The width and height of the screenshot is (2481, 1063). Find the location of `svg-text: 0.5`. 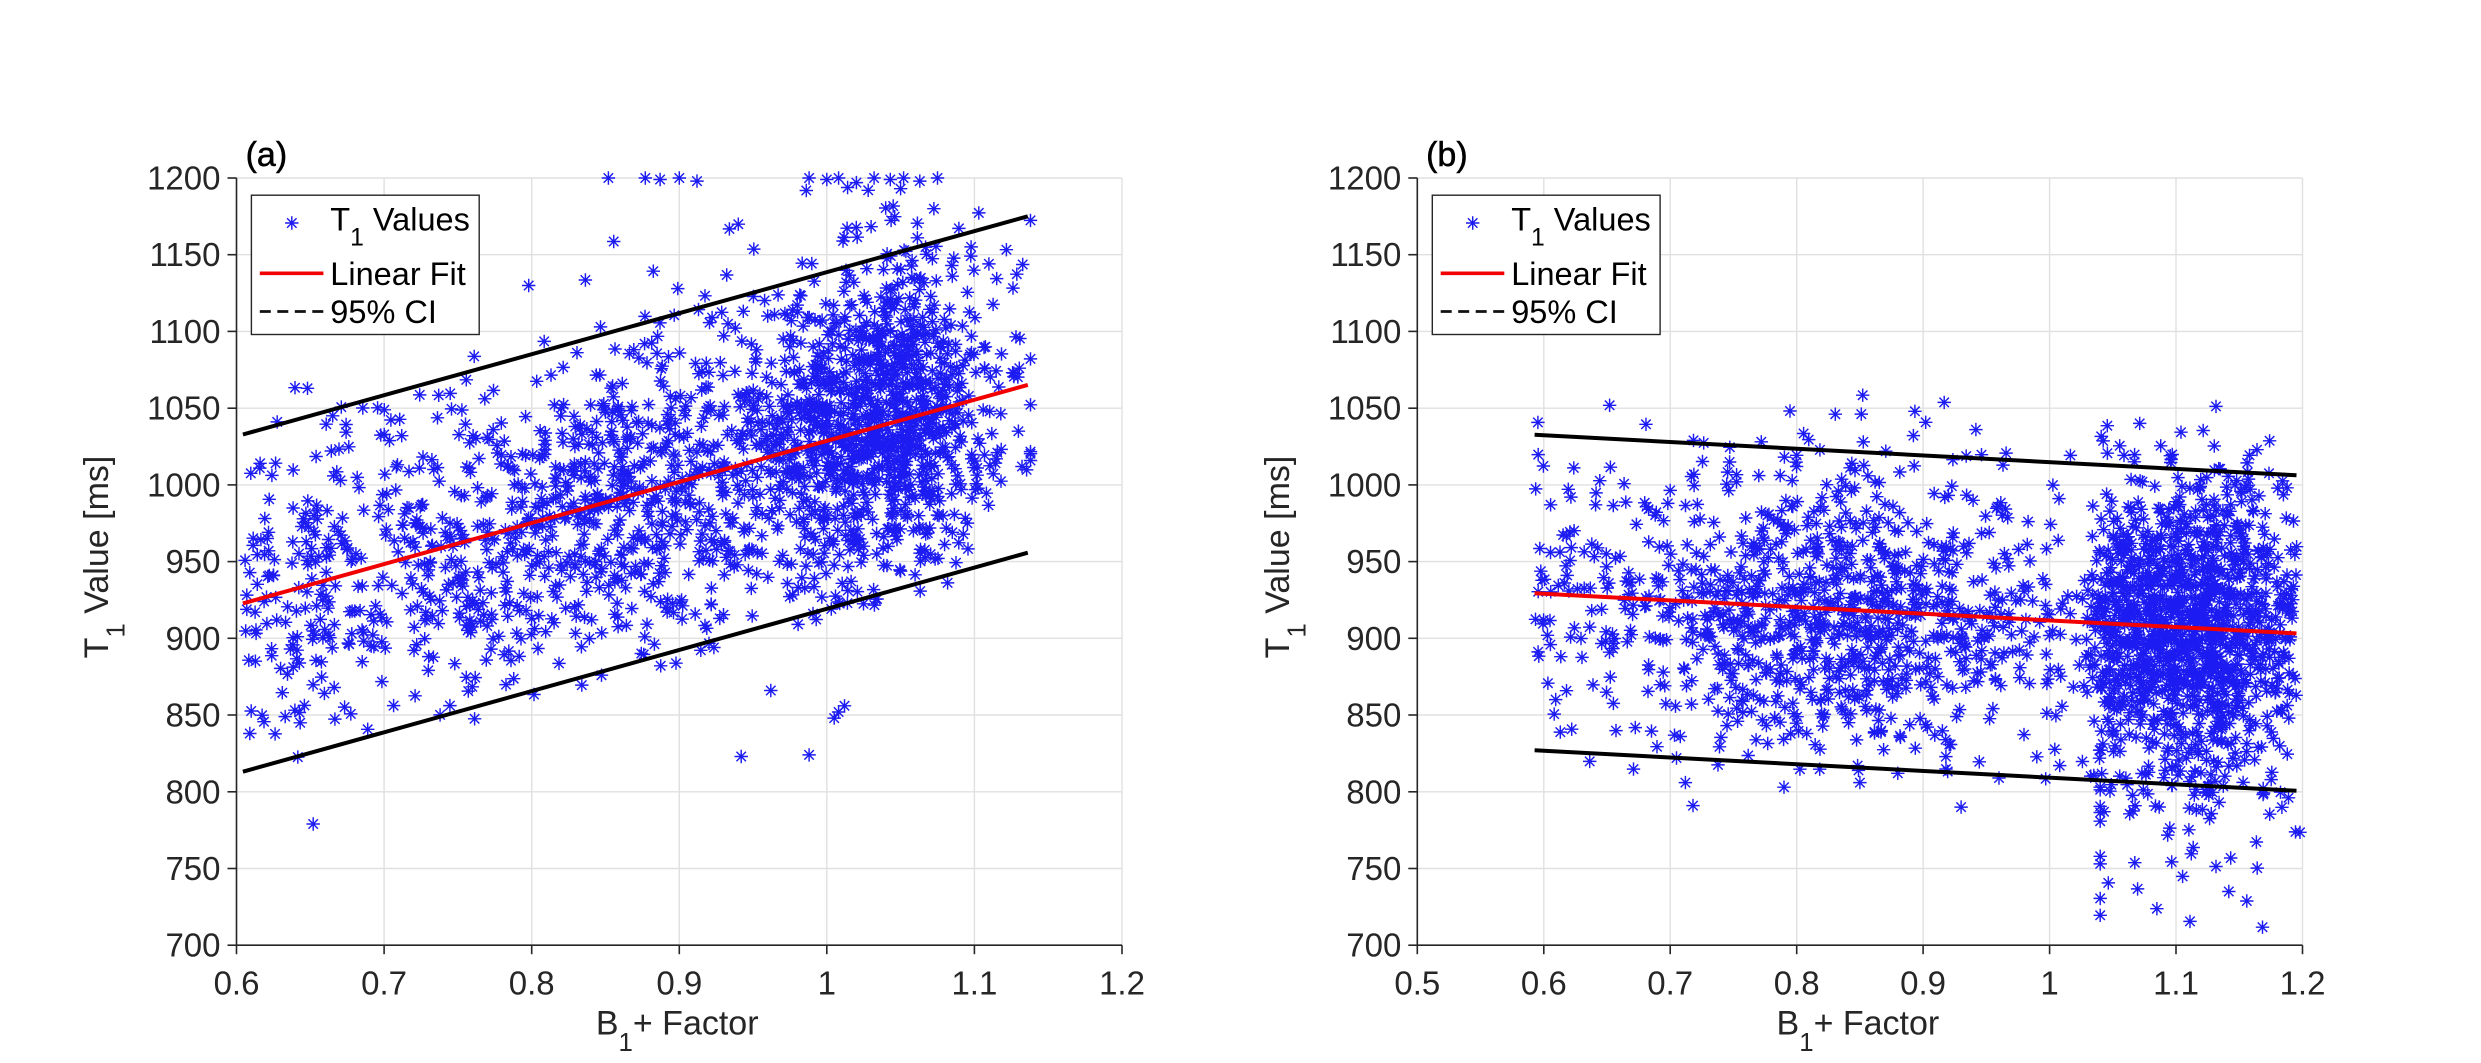

svg-text: 0.5 is located at coordinates (1417, 983).